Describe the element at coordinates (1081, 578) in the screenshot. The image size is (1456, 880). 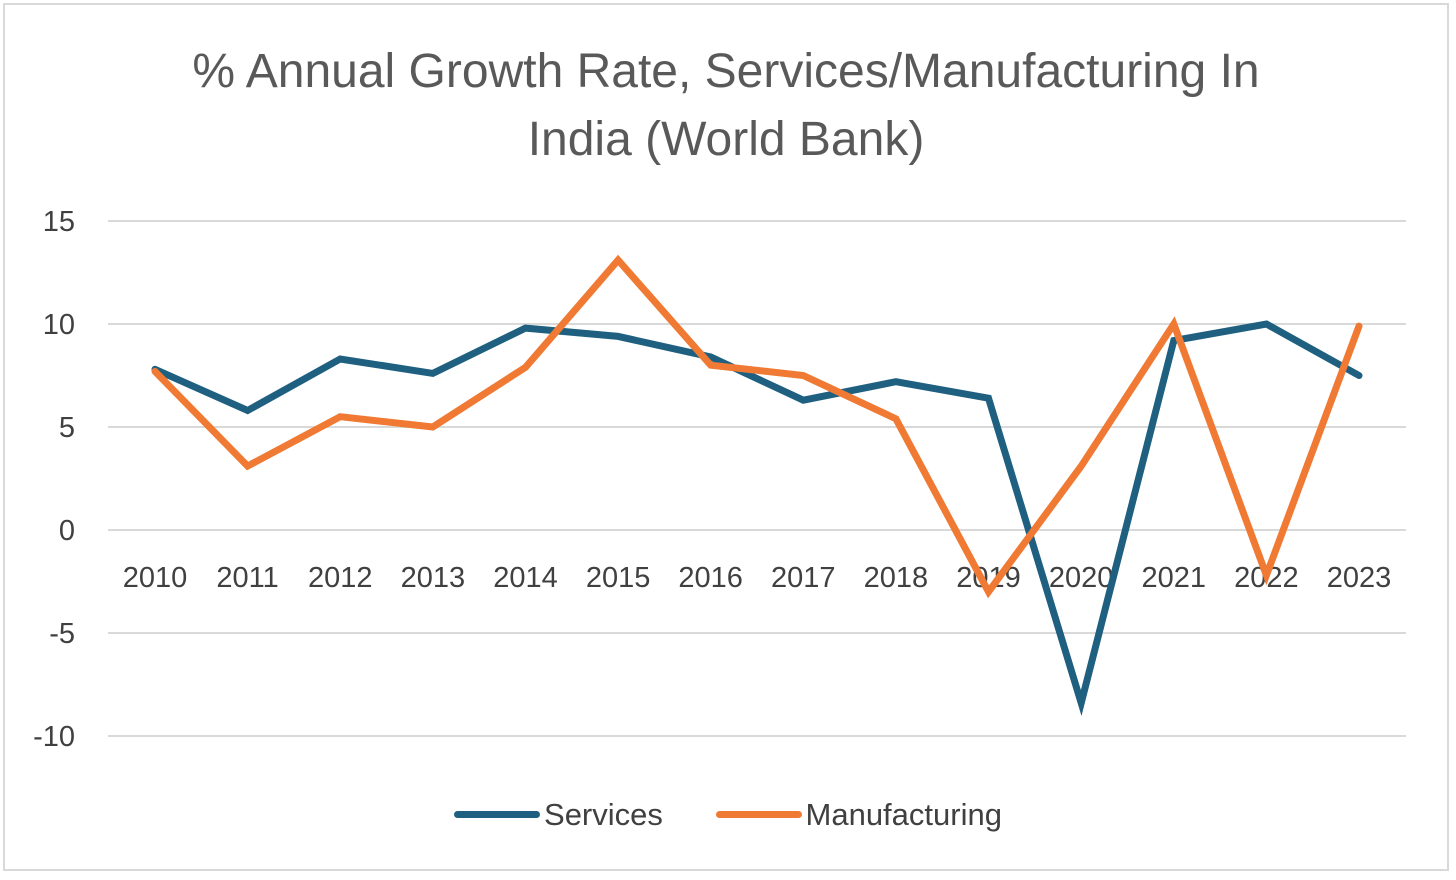
I see `x-tick-label-2020: 2020` at that location.